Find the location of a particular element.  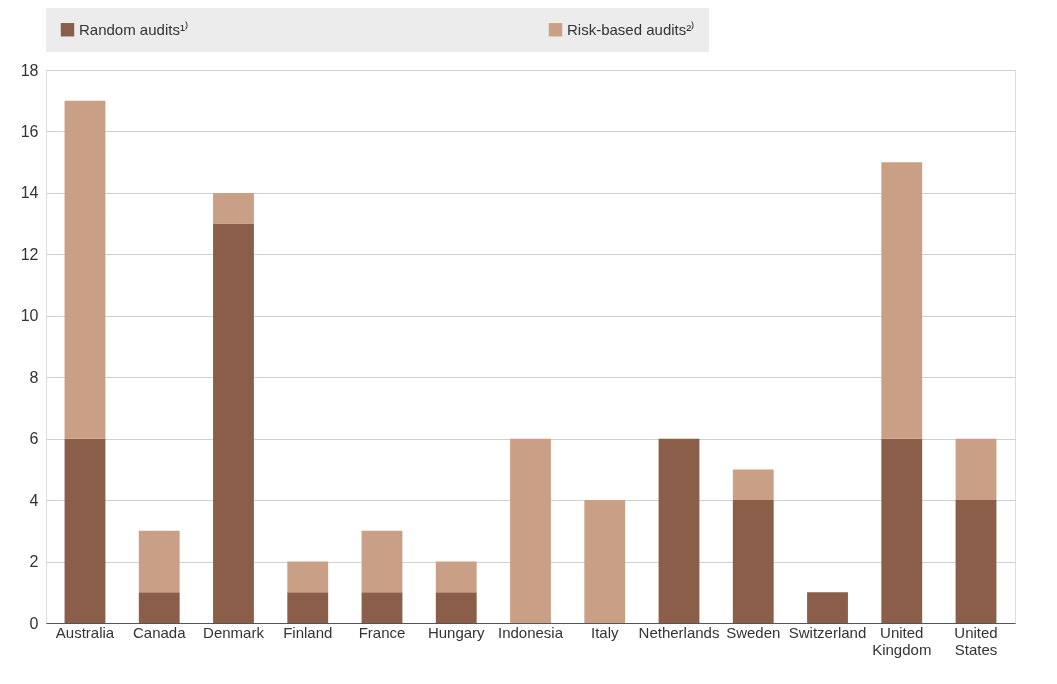

x-tick-label: Italy is located at coordinates (605, 632).